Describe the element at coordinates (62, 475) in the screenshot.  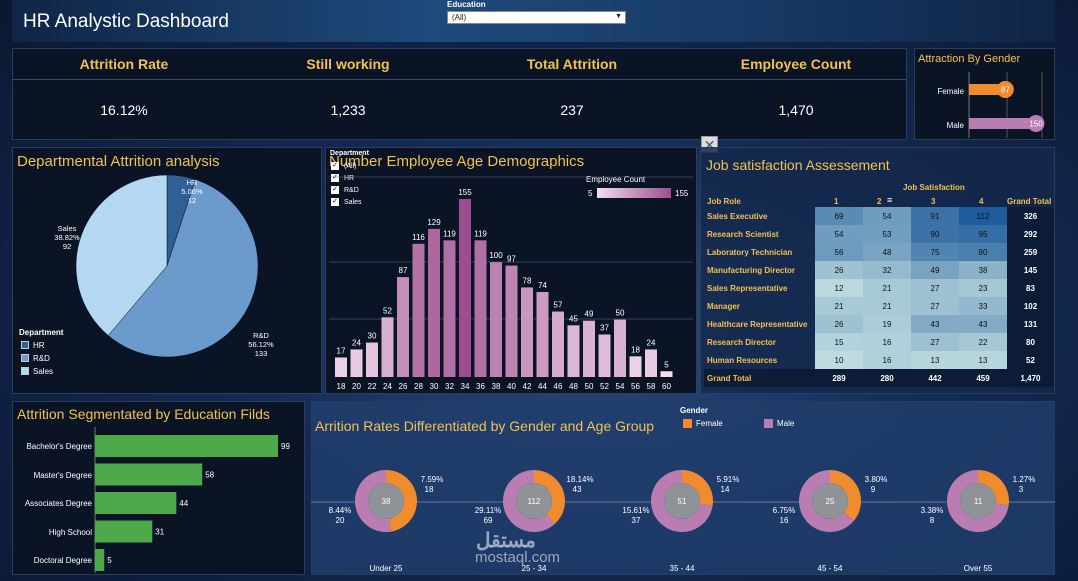
I see `edu-label-master-s-degree: Master's Degree` at that location.